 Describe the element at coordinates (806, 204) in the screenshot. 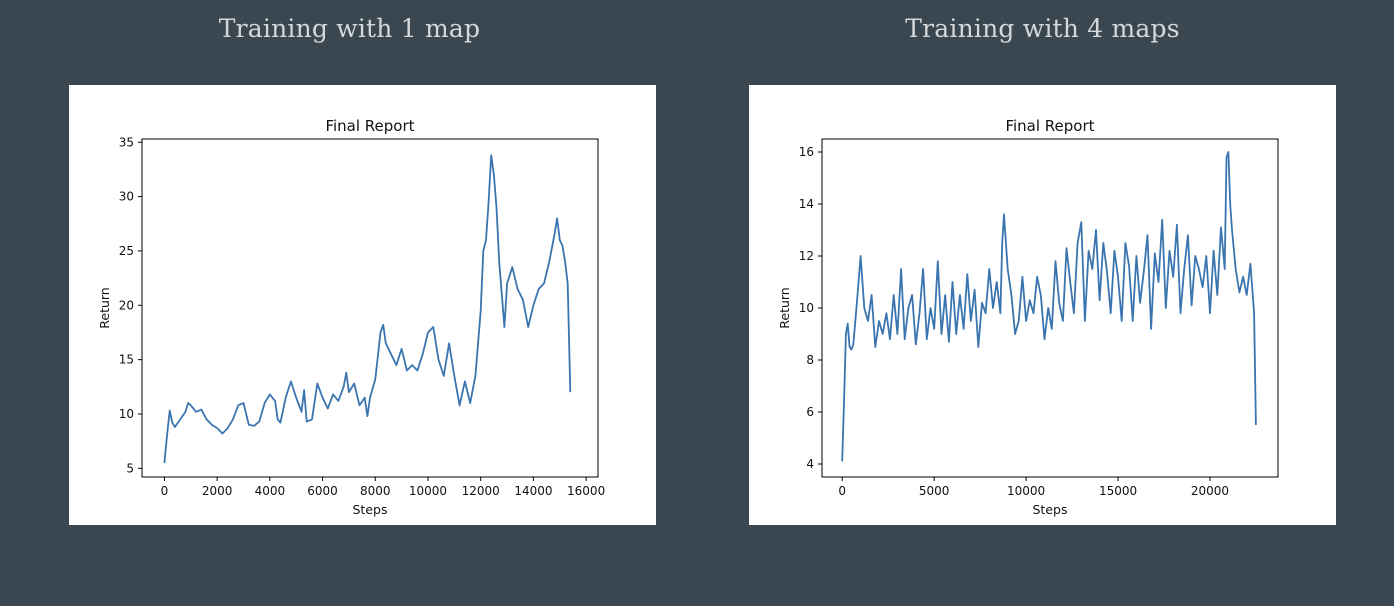

I see `y-tick-label: 14` at that location.